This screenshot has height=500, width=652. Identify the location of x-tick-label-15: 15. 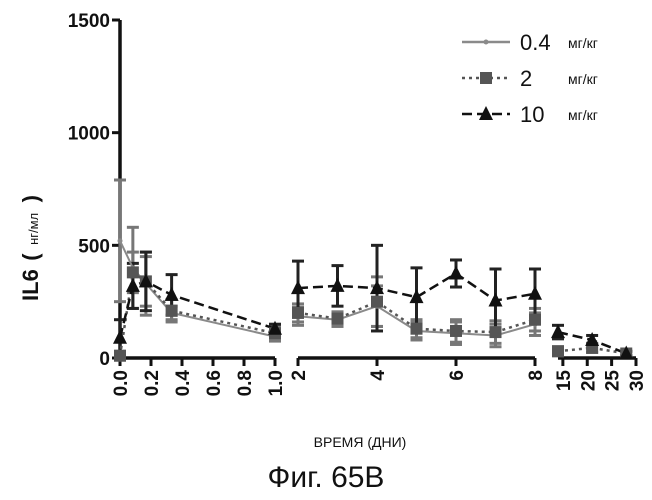
(564, 381).